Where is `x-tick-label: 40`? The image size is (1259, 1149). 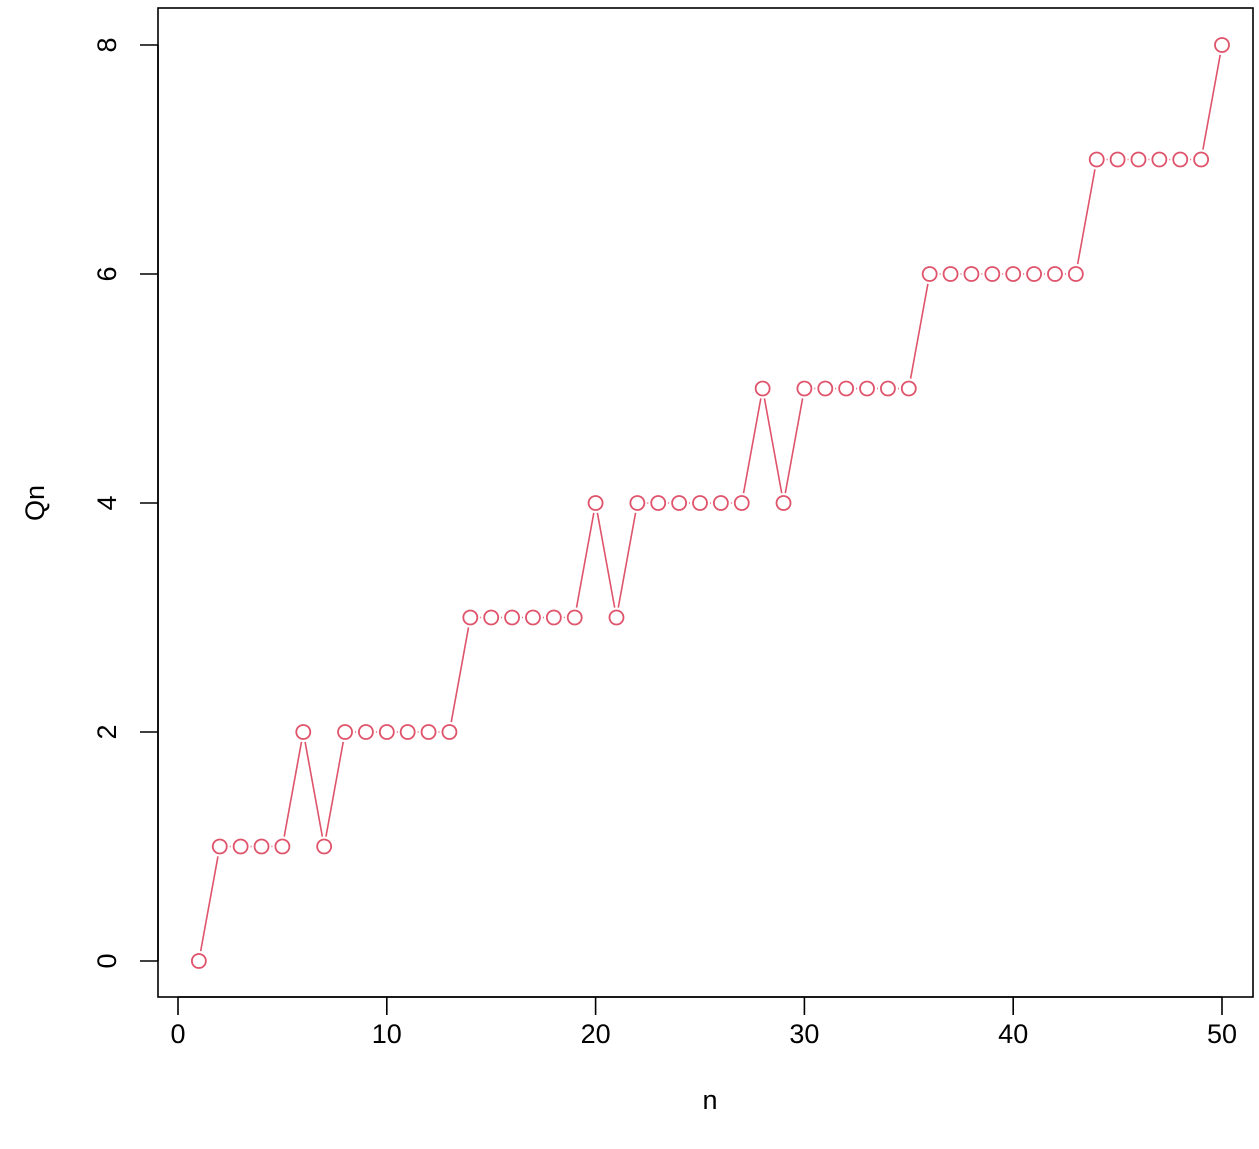 x-tick-label: 40 is located at coordinates (1013, 1034).